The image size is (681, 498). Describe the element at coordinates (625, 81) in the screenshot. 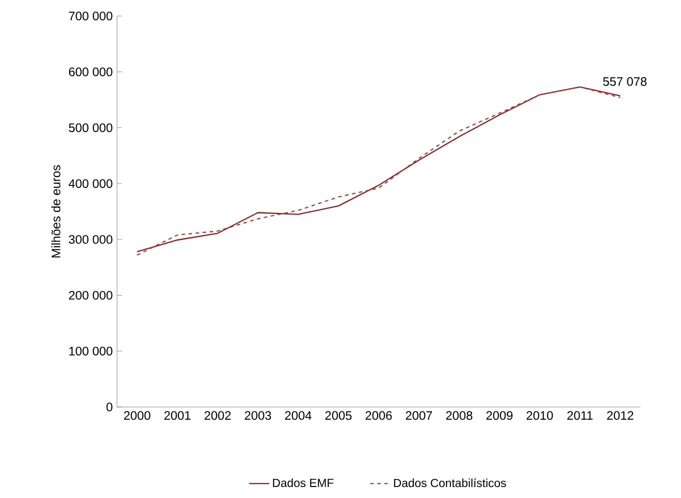

I see `data-label: 557 078` at that location.